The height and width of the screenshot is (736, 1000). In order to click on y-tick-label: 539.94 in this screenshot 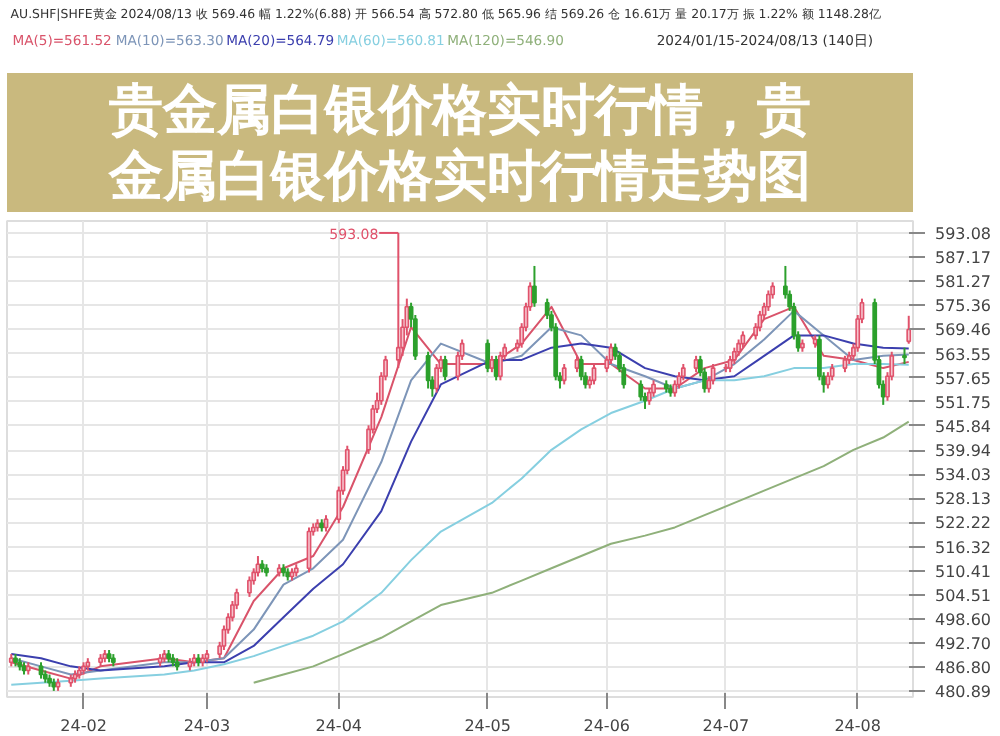, I will do `click(963, 451)`.